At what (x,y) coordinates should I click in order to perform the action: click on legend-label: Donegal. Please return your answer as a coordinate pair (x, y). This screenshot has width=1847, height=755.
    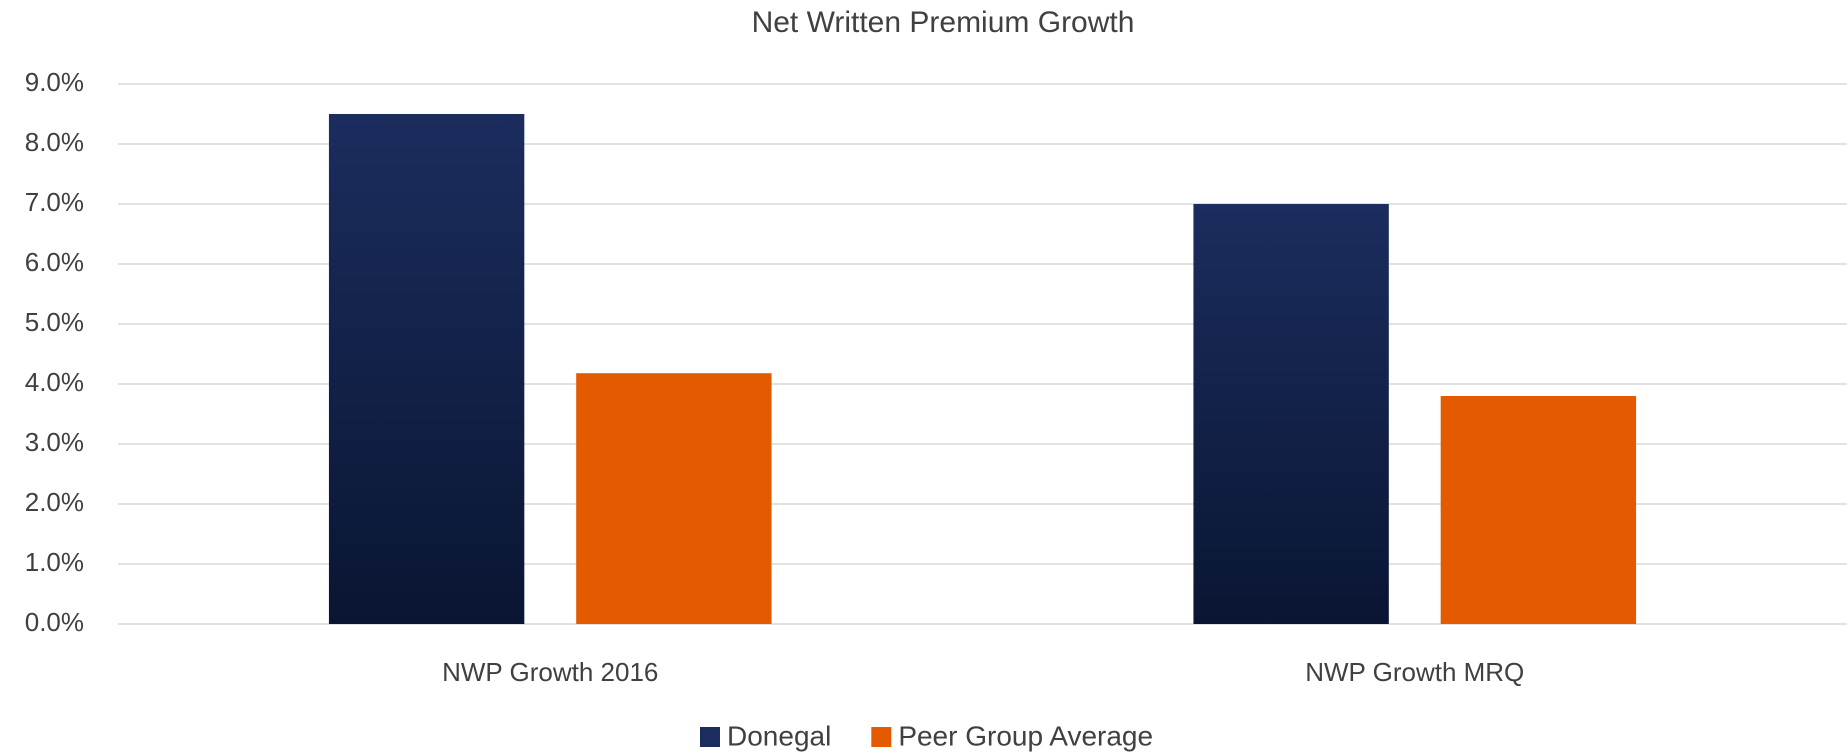
    Looking at the image, I should click on (779, 735).